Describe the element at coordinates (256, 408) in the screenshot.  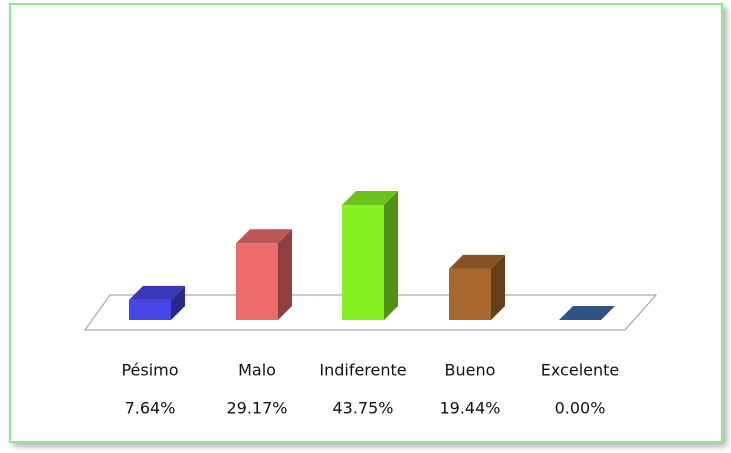
I see `value-label: 29.17%` at that location.